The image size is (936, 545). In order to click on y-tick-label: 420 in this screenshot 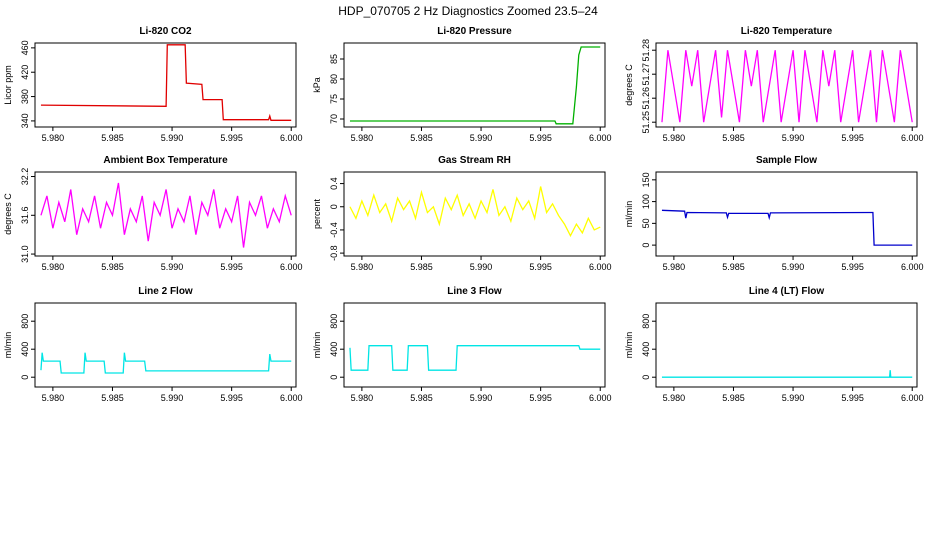, I will do `click(25, 72)`.